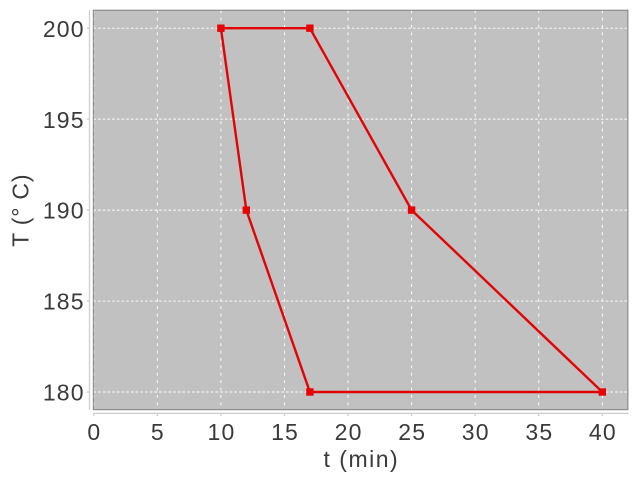 Image resolution: width=640 pixels, height=480 pixels. I want to click on svg-text: 25, so click(412, 432).